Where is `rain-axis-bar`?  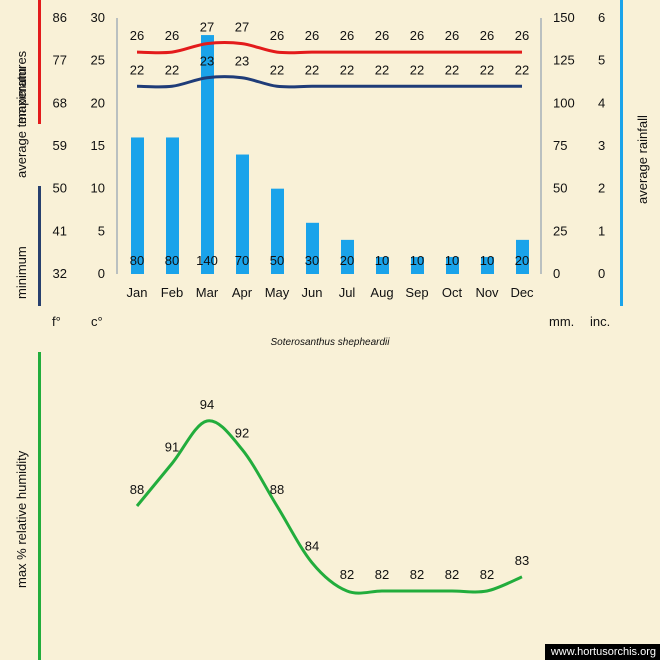 rain-axis-bar is located at coordinates (621, 153).